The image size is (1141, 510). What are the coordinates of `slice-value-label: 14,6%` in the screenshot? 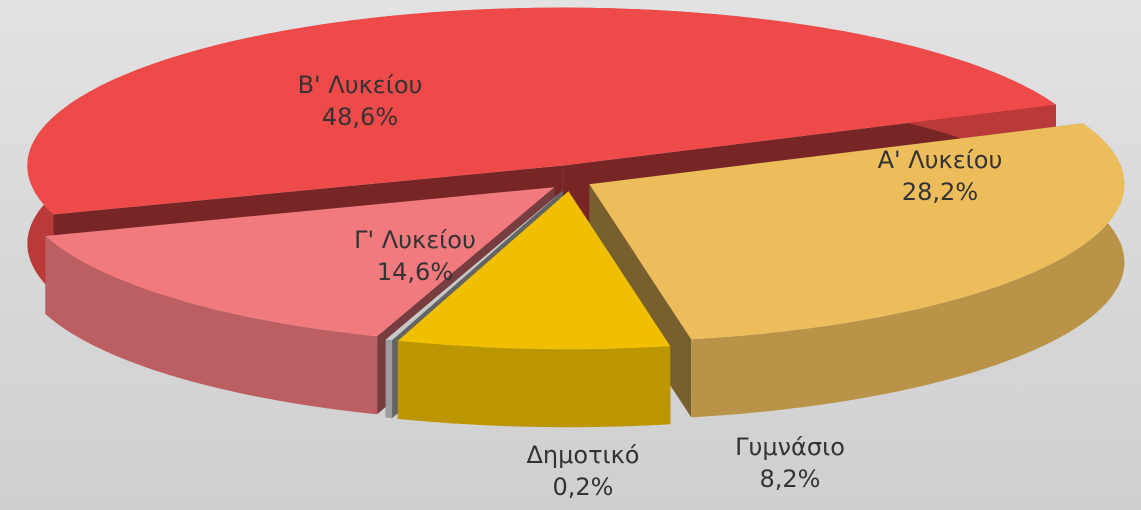 It's located at (415, 272).